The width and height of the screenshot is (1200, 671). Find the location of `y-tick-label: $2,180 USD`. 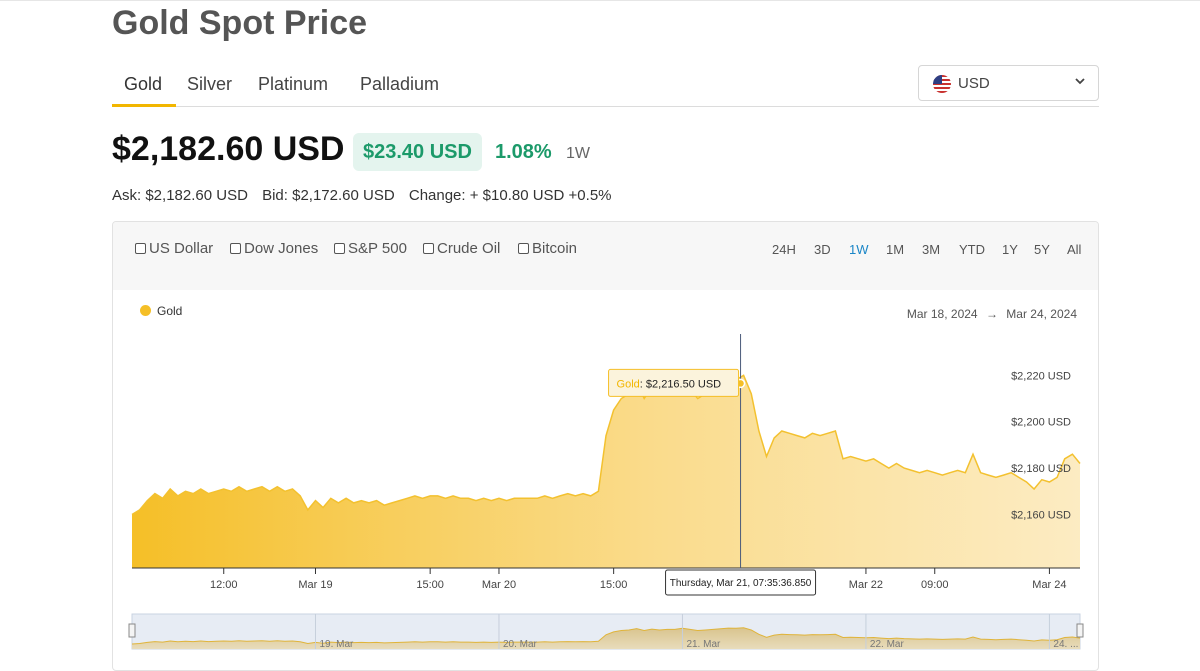

y-tick-label: $2,180 USD is located at coordinates (1041, 469).